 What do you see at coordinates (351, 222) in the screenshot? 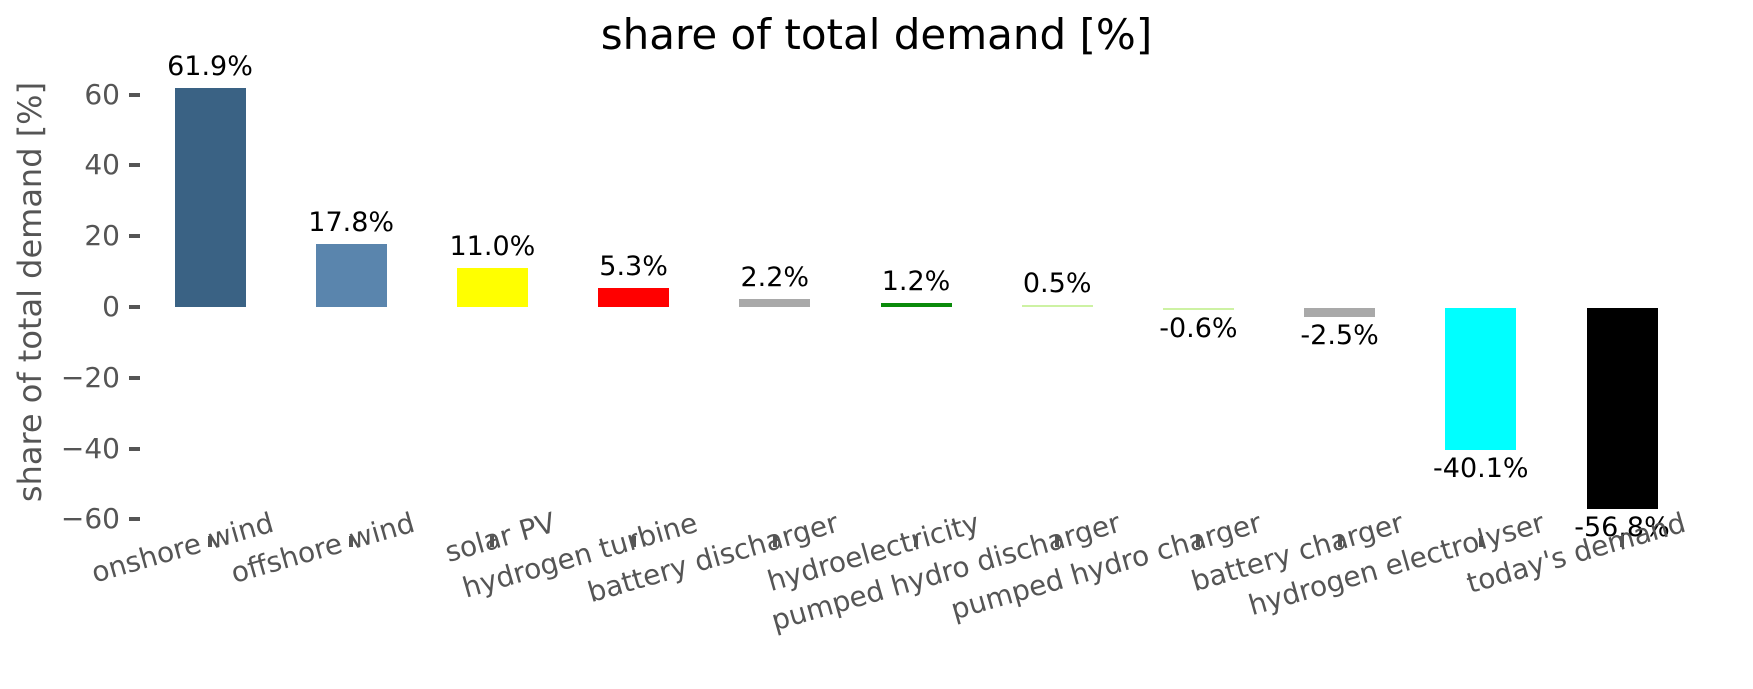
I see `bar-value-label: 17.8%` at bounding box center [351, 222].